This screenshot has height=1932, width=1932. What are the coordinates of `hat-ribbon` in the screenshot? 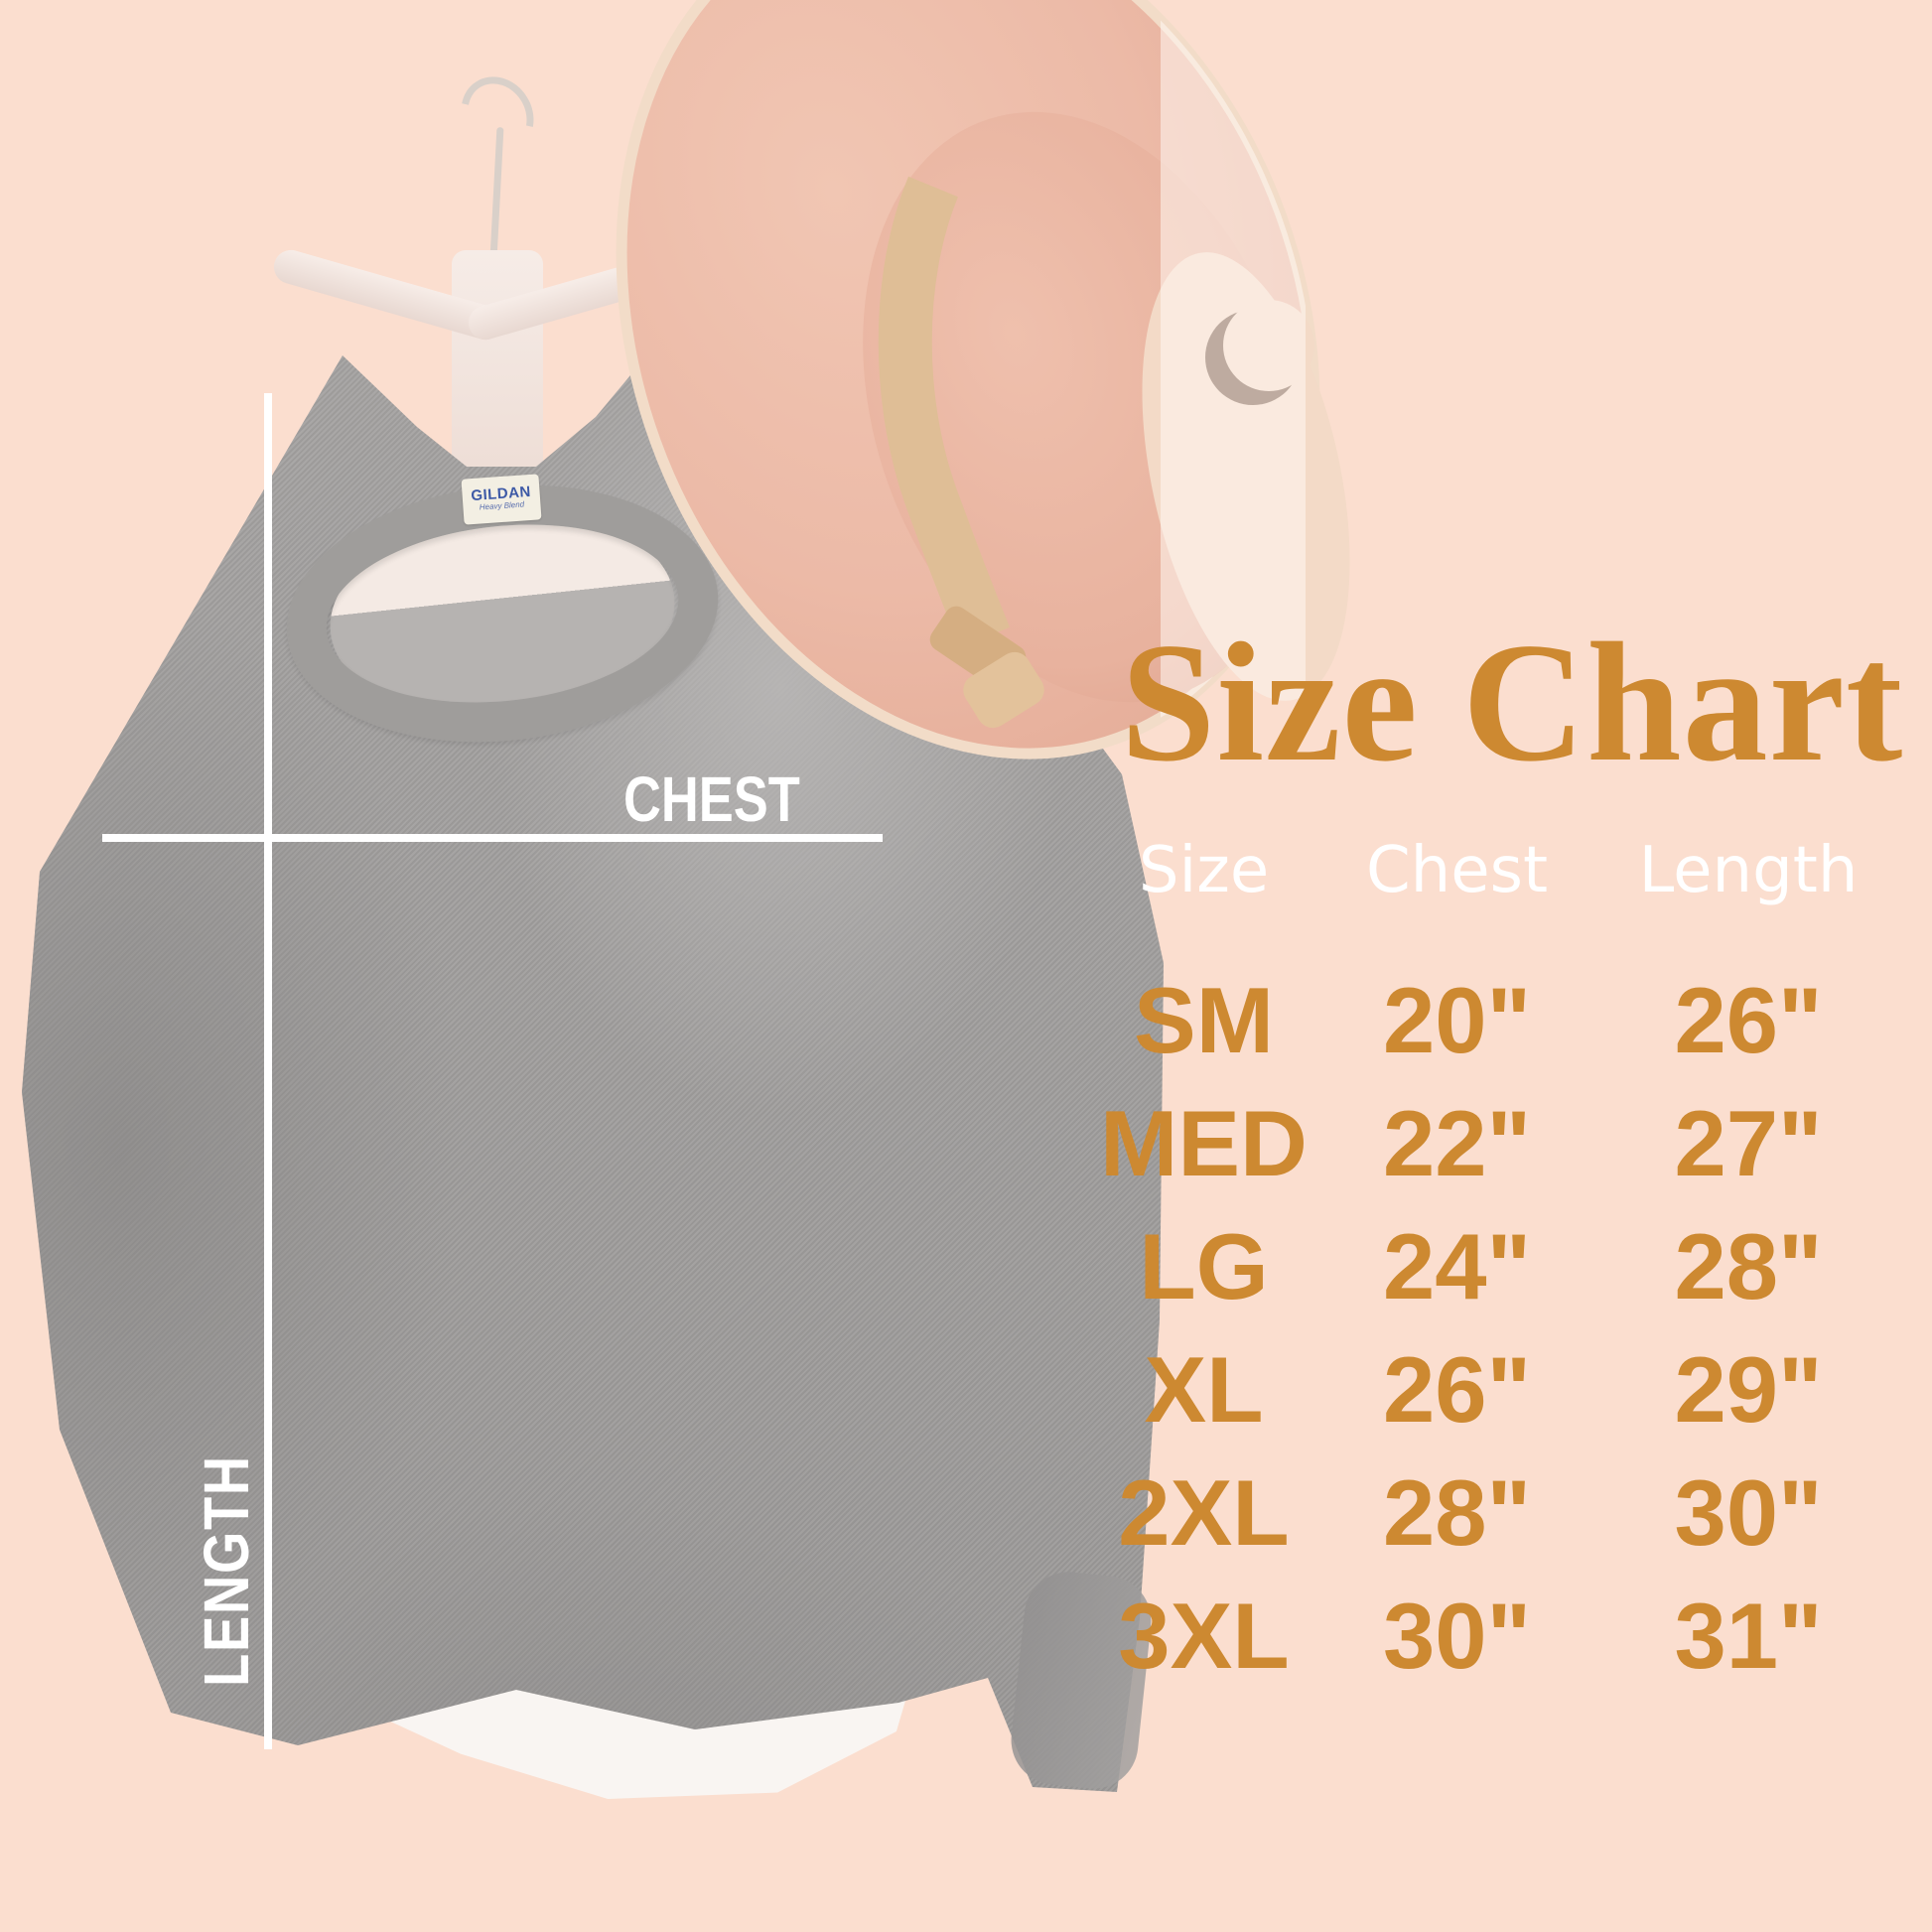 It's located at (945, 412).